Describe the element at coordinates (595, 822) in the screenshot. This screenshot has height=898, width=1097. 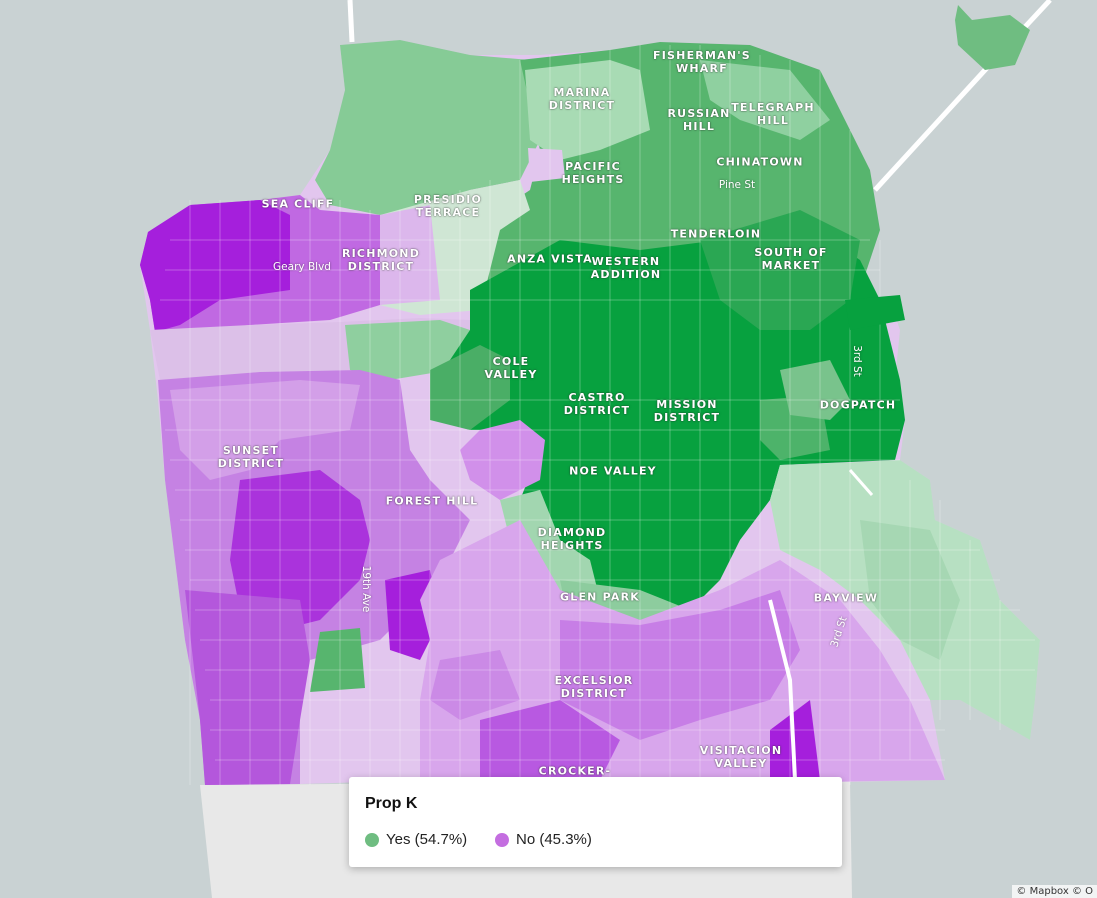
I see `legend-panel: Prop K Yes (54.7%) No (45.3%)` at that location.